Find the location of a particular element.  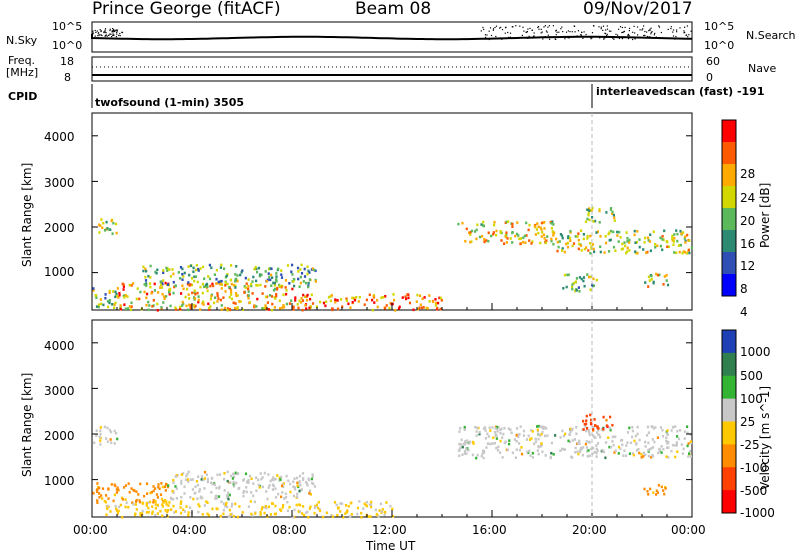

velocity-colorbar-segment is located at coordinates (729, 479).